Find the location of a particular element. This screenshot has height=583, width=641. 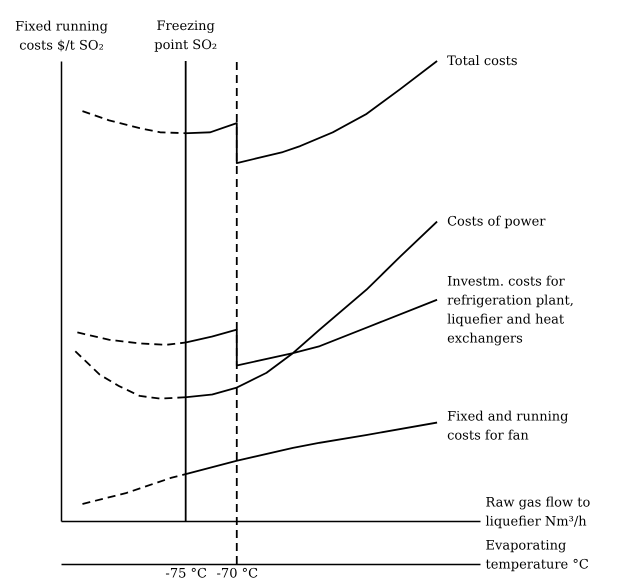

series-label: Costs of power is located at coordinates (496, 222).